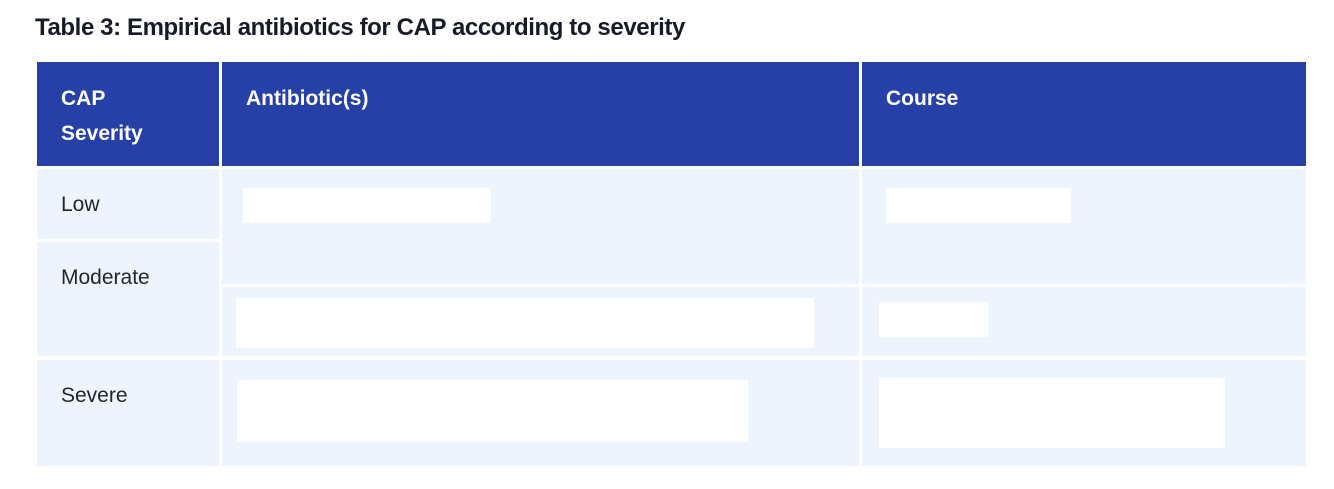 The height and width of the screenshot is (489, 1334). I want to click on row-moderate-severity: Moderate, so click(128, 299).